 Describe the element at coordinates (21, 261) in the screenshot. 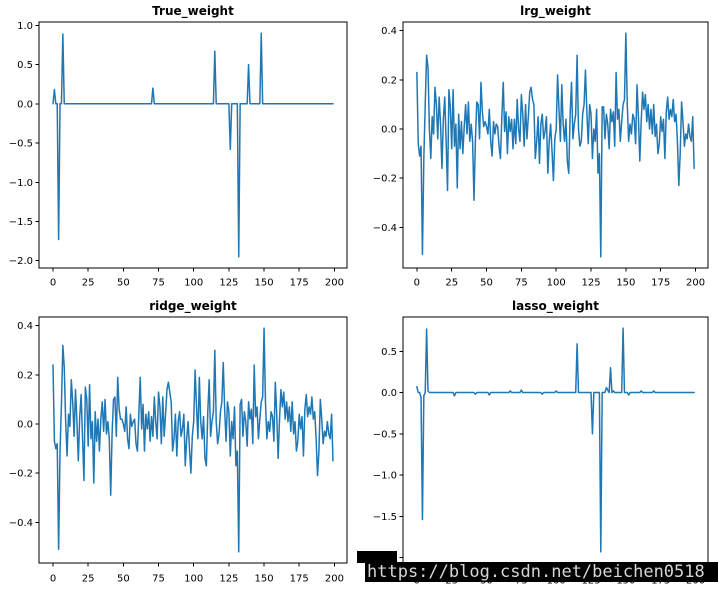

I see `y-tick-label: −2.0` at that location.